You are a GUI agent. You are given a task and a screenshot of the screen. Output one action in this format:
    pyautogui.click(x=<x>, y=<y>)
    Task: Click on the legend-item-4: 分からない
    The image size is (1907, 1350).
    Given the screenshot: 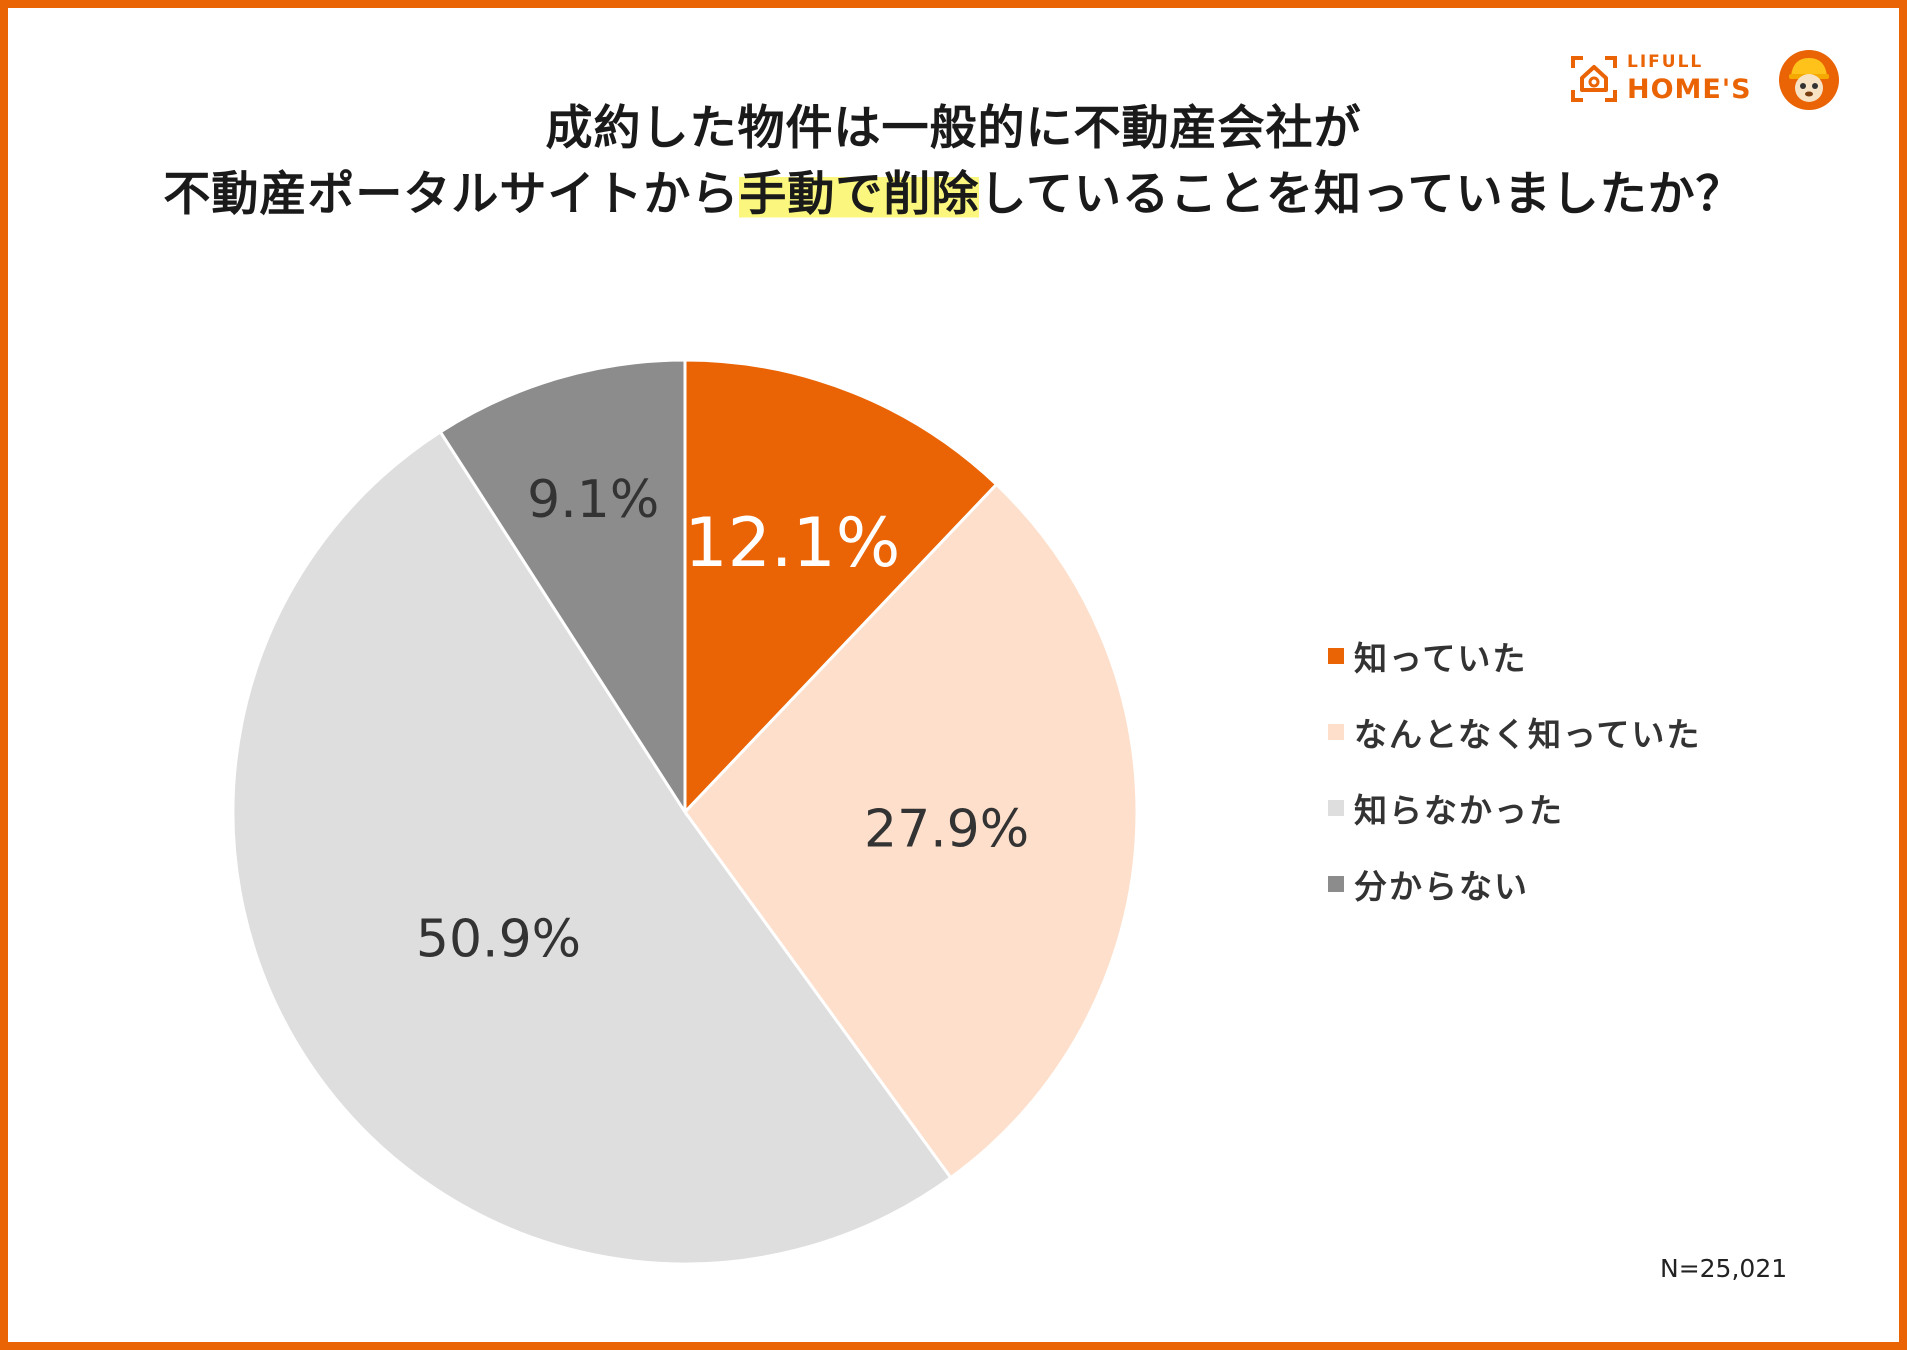 What is the action you would take?
    pyautogui.click(x=1514, y=884)
    